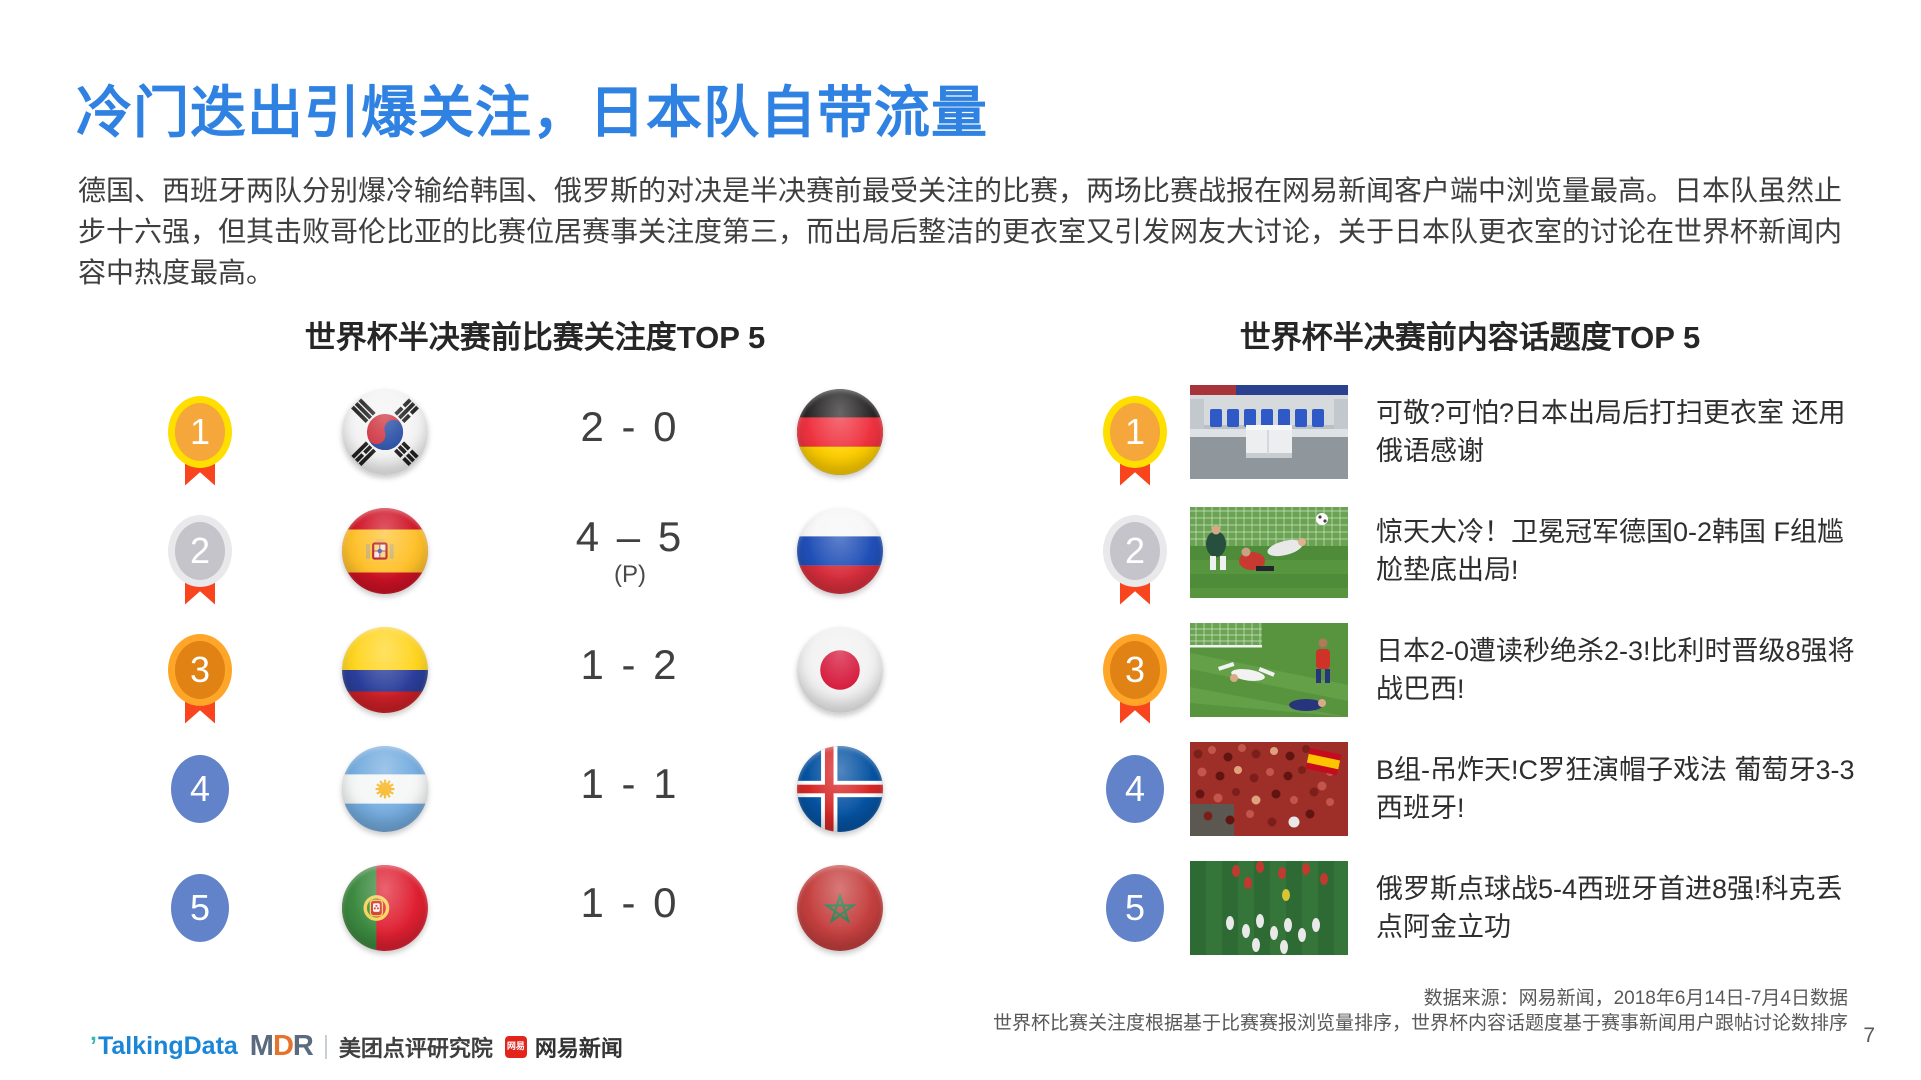  What do you see at coordinates (630, 664) in the screenshot?
I see `score-3: 1 - 2` at bounding box center [630, 664].